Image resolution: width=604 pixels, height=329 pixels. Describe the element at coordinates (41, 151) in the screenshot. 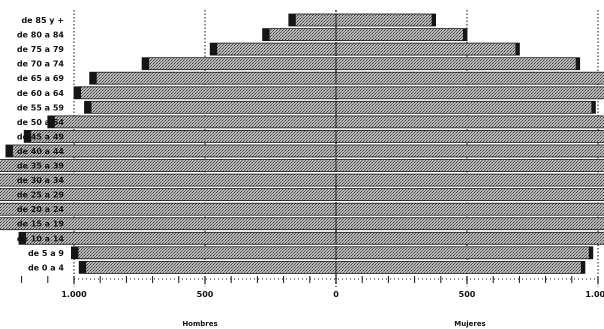

I see `age-group-label-9: de 40 a 44` at that location.